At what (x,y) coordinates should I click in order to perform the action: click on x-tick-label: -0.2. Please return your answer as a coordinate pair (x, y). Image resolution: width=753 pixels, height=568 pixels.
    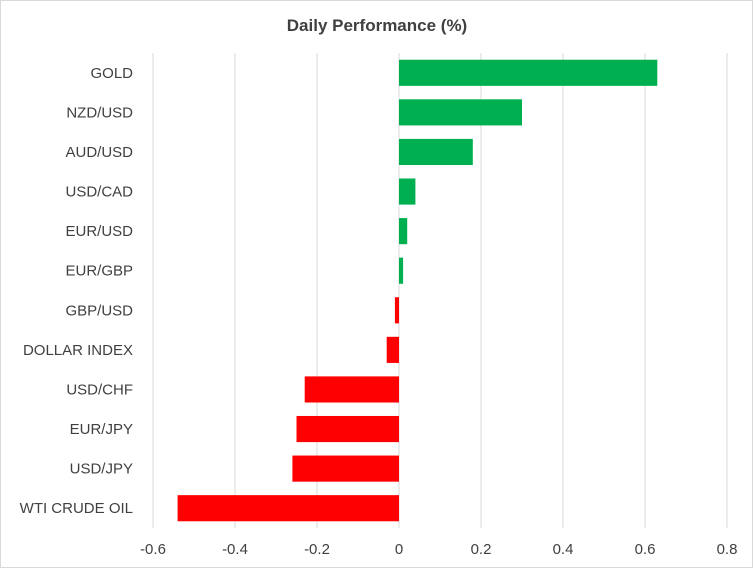
    Looking at the image, I should click on (317, 549).